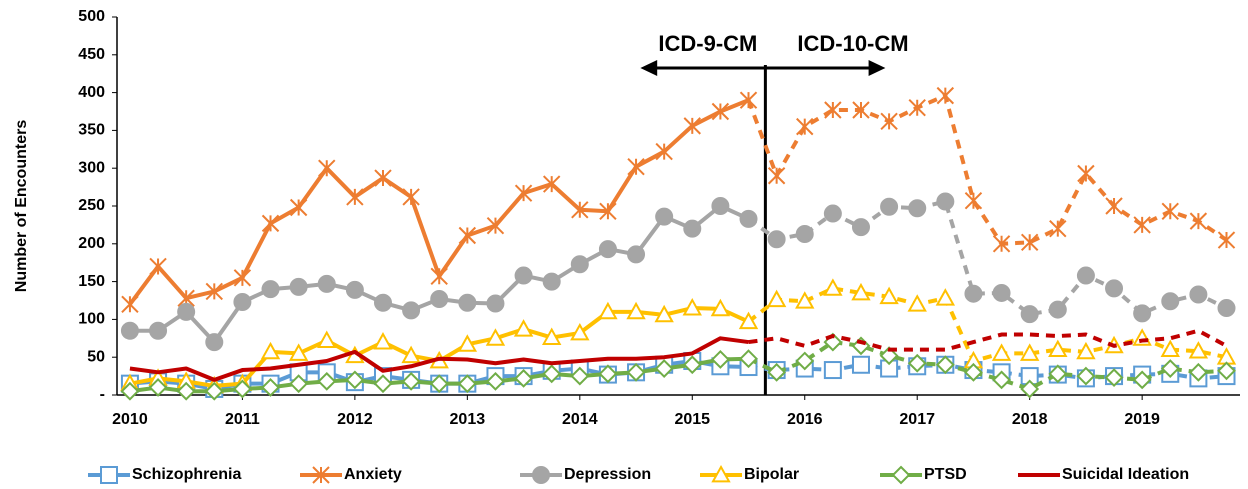  What do you see at coordinates (91, 167) in the screenshot?
I see `y-tick-label: 300` at bounding box center [91, 167].